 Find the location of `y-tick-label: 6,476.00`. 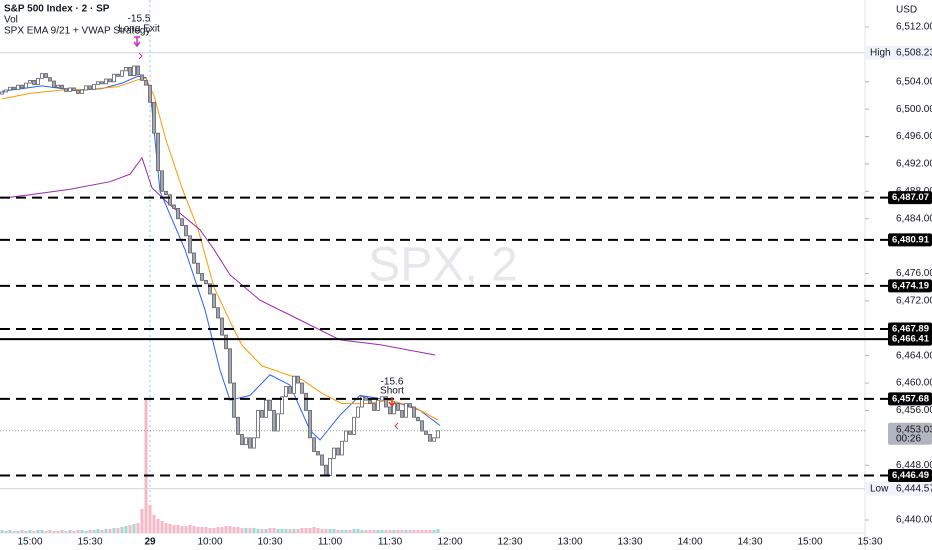

y-tick-label: 6,476.00 is located at coordinates (914, 273).